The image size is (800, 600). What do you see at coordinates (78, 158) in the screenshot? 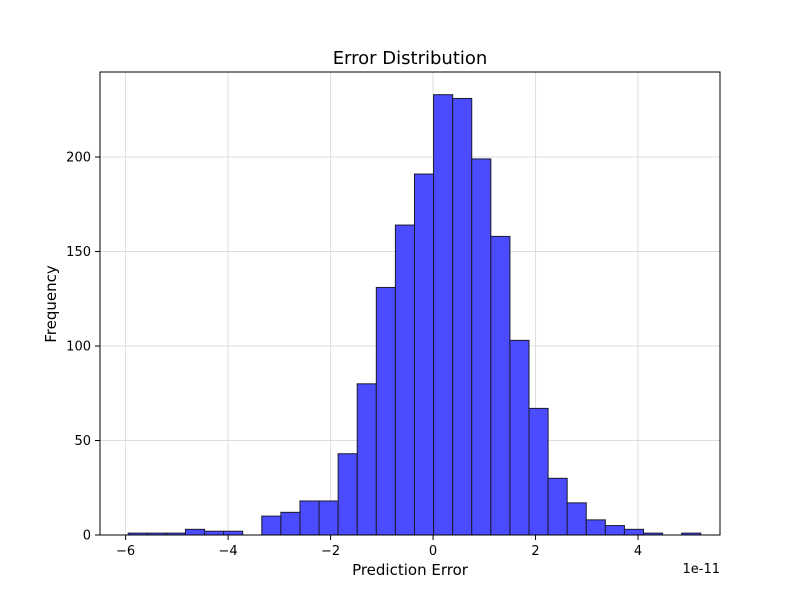
I see `y-tick-label: 200` at bounding box center [78, 158].